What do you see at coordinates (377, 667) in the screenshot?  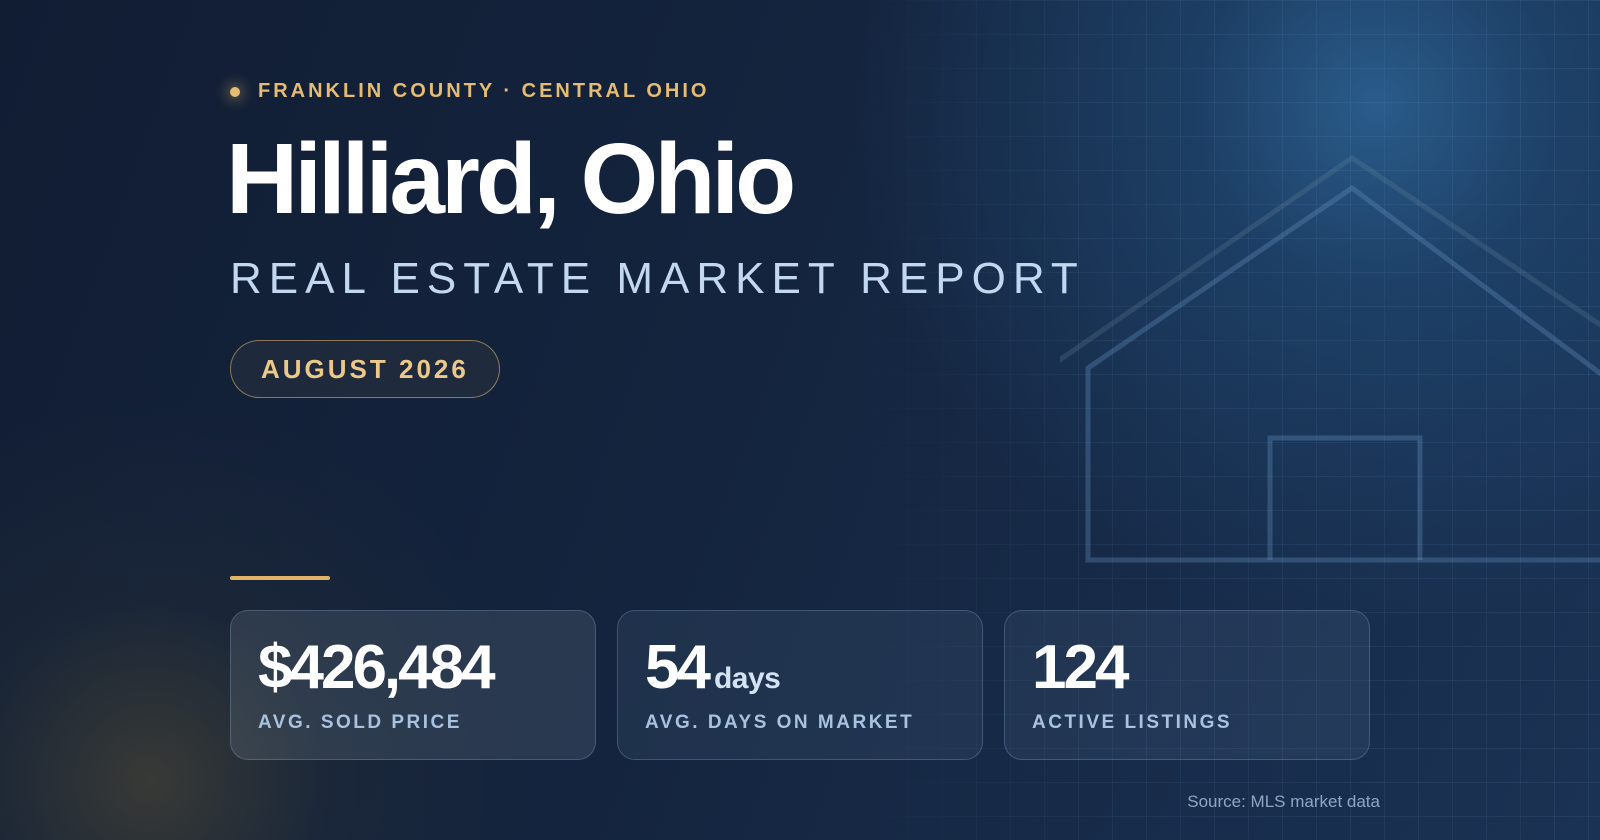 I see `stat-number: $426,484` at bounding box center [377, 667].